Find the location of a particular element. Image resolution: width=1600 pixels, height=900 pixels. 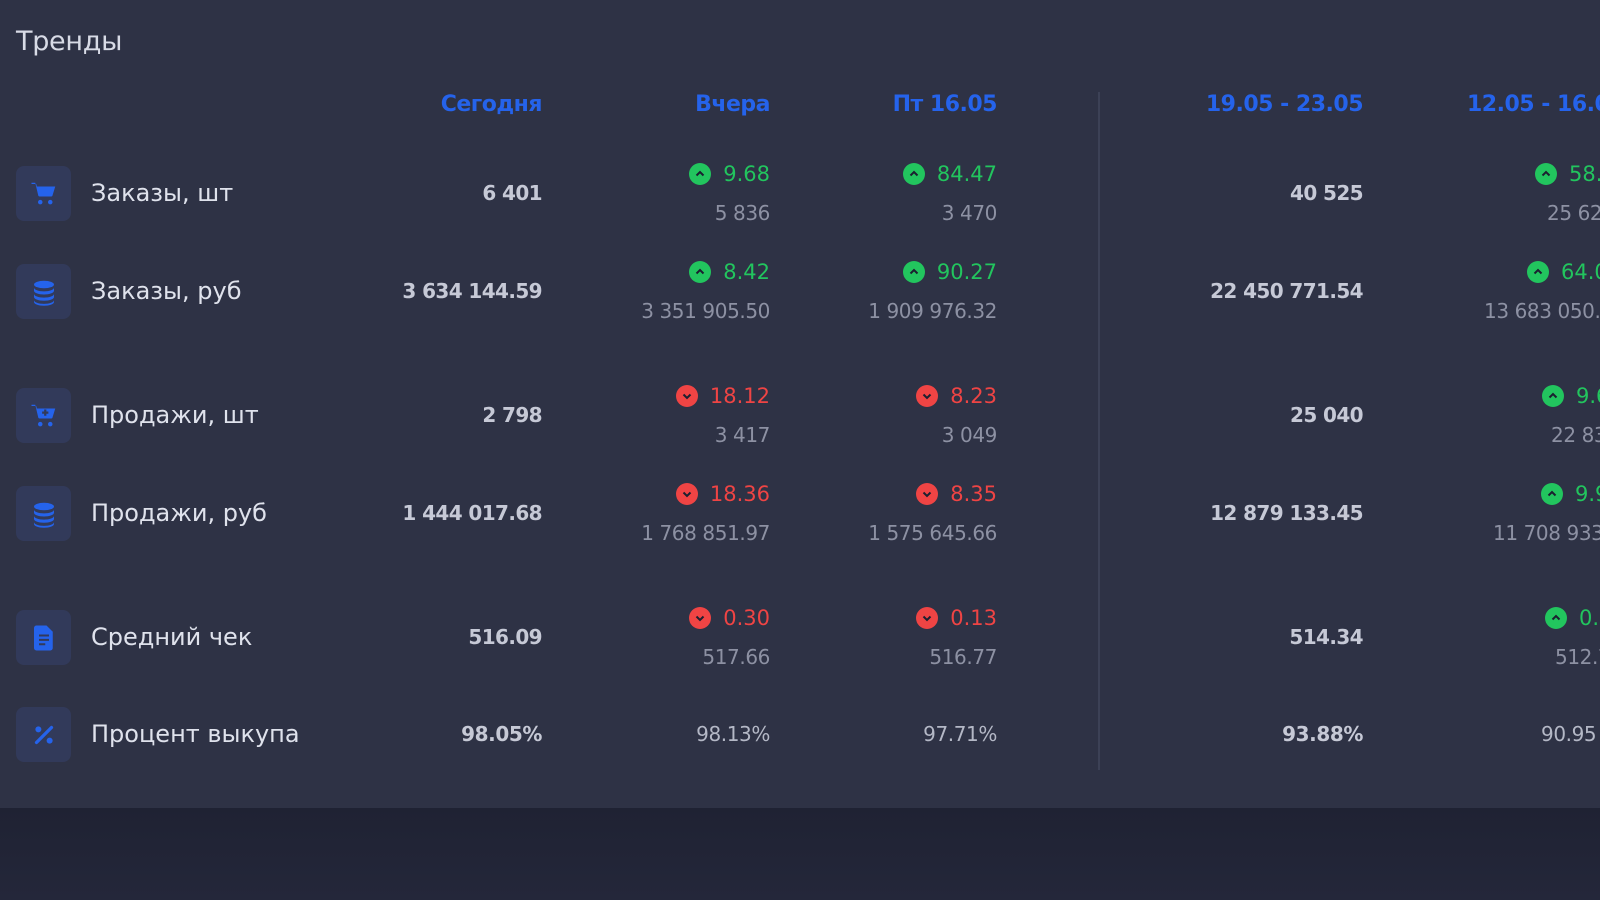

prev-value-yesterday: 1 768 851.97 is located at coordinates (705, 533).